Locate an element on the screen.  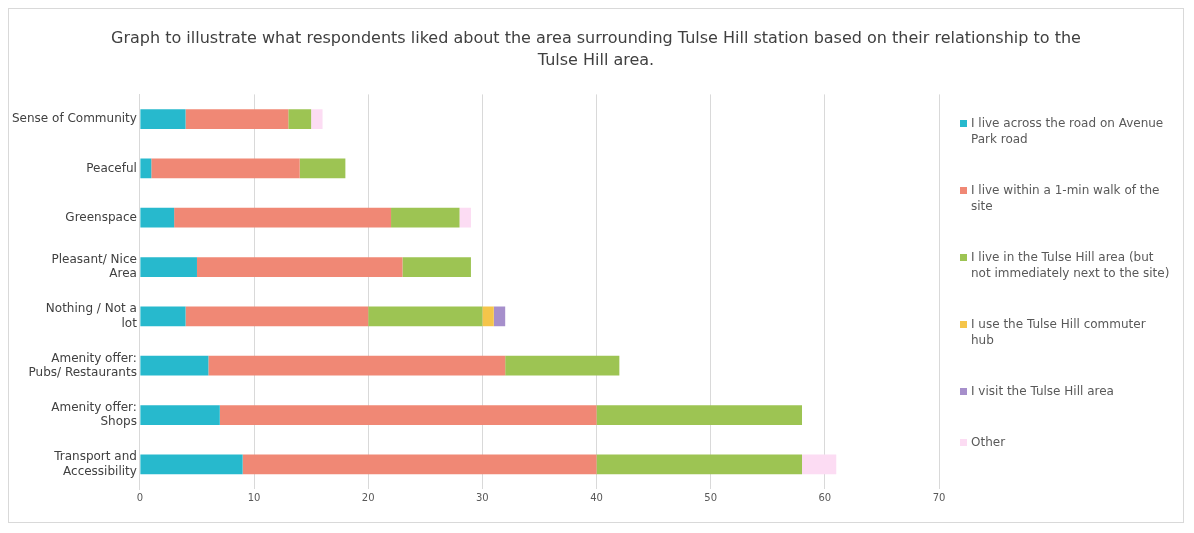
y-tick-label: Amenity offer: Pubs/ Restaurants is located at coordinates (82, 365).